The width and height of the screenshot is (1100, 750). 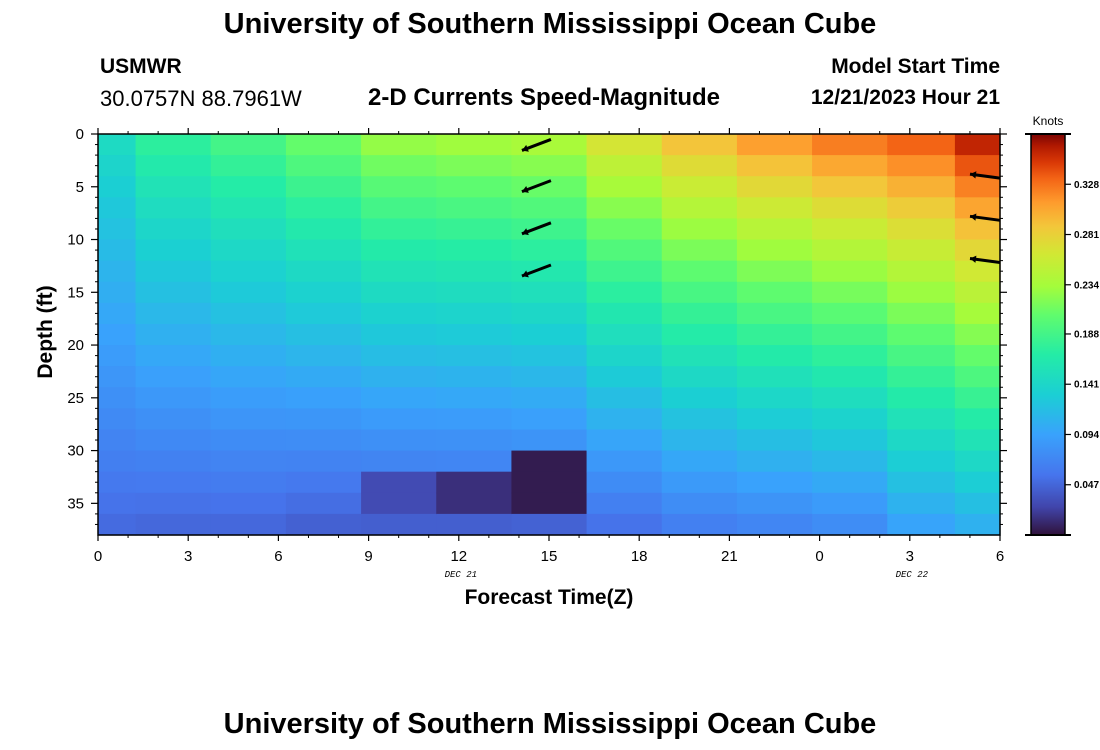 I want to click on station-coordinates: 30.0757N 88.7961W, so click(x=201, y=98).